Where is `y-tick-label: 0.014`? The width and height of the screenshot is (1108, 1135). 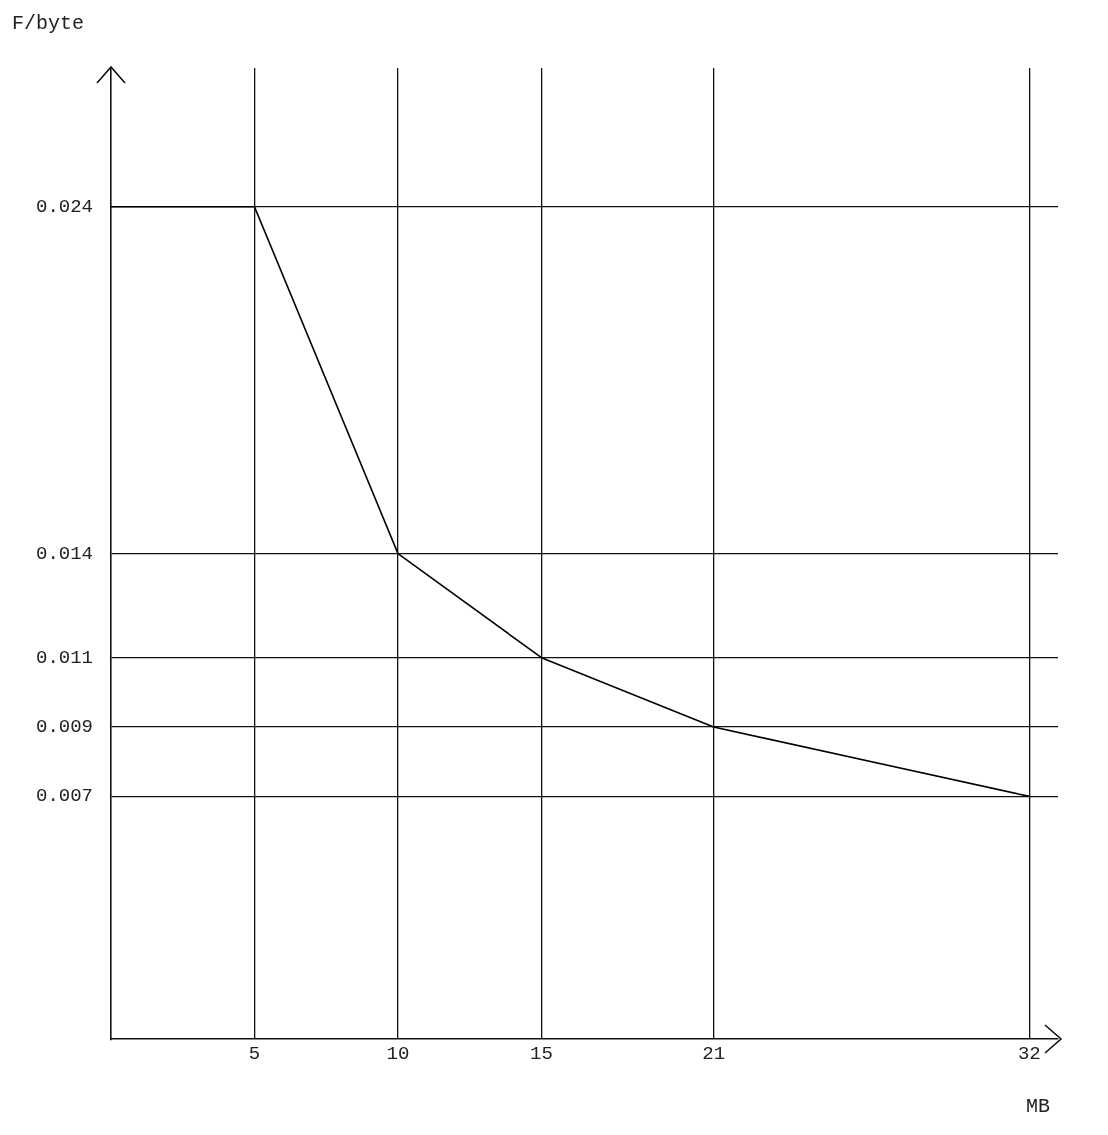
y-tick-label: 0.014 is located at coordinates (64, 553).